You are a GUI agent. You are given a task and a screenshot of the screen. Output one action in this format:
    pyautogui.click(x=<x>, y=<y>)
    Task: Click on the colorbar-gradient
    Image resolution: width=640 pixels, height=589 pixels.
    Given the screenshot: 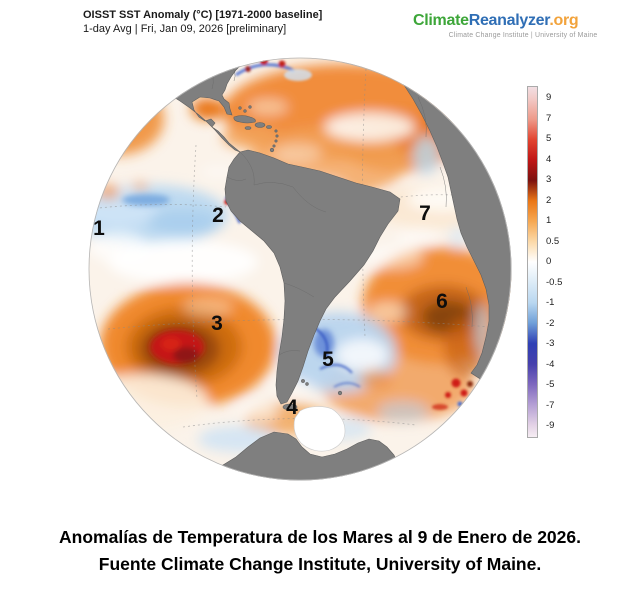 What is the action you would take?
    pyautogui.click(x=532, y=262)
    